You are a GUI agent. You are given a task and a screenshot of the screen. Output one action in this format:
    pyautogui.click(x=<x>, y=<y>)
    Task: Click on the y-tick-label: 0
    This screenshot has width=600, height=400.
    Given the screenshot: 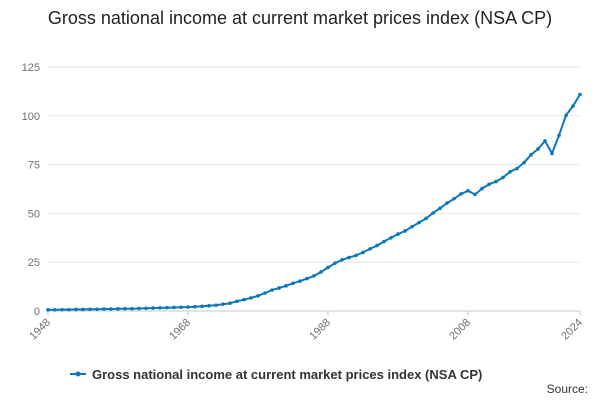 What is the action you would take?
    pyautogui.click(x=37, y=312)
    